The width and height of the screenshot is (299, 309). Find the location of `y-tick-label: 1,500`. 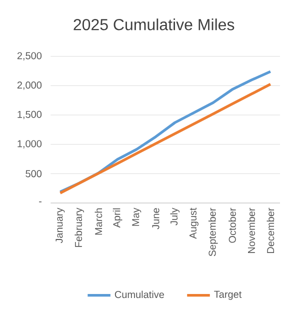

y-tick-label: 1,500 is located at coordinates (30, 115).